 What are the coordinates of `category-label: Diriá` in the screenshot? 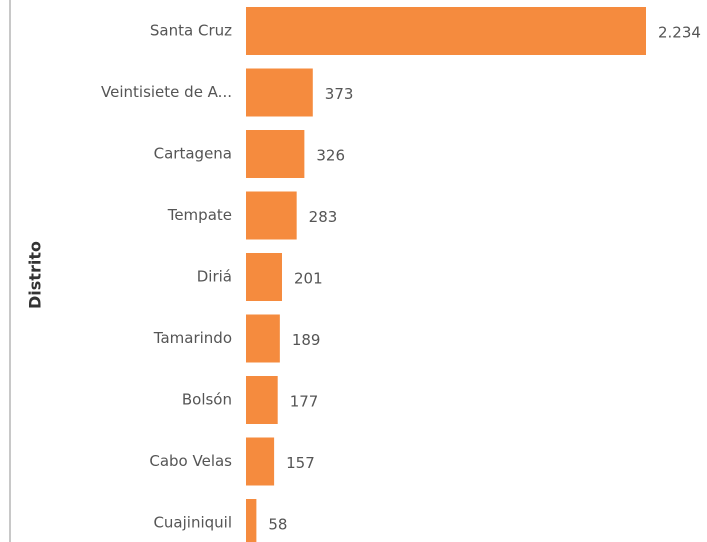 It's located at (214, 277).